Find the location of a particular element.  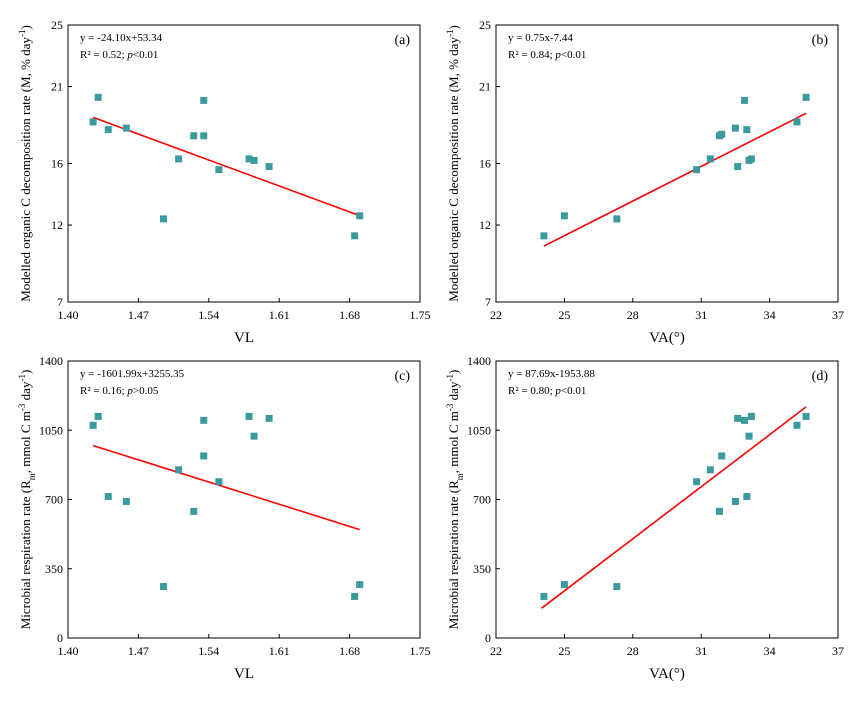

regression-equation: y = -1601.99x+3255.35 is located at coordinates (132, 374).